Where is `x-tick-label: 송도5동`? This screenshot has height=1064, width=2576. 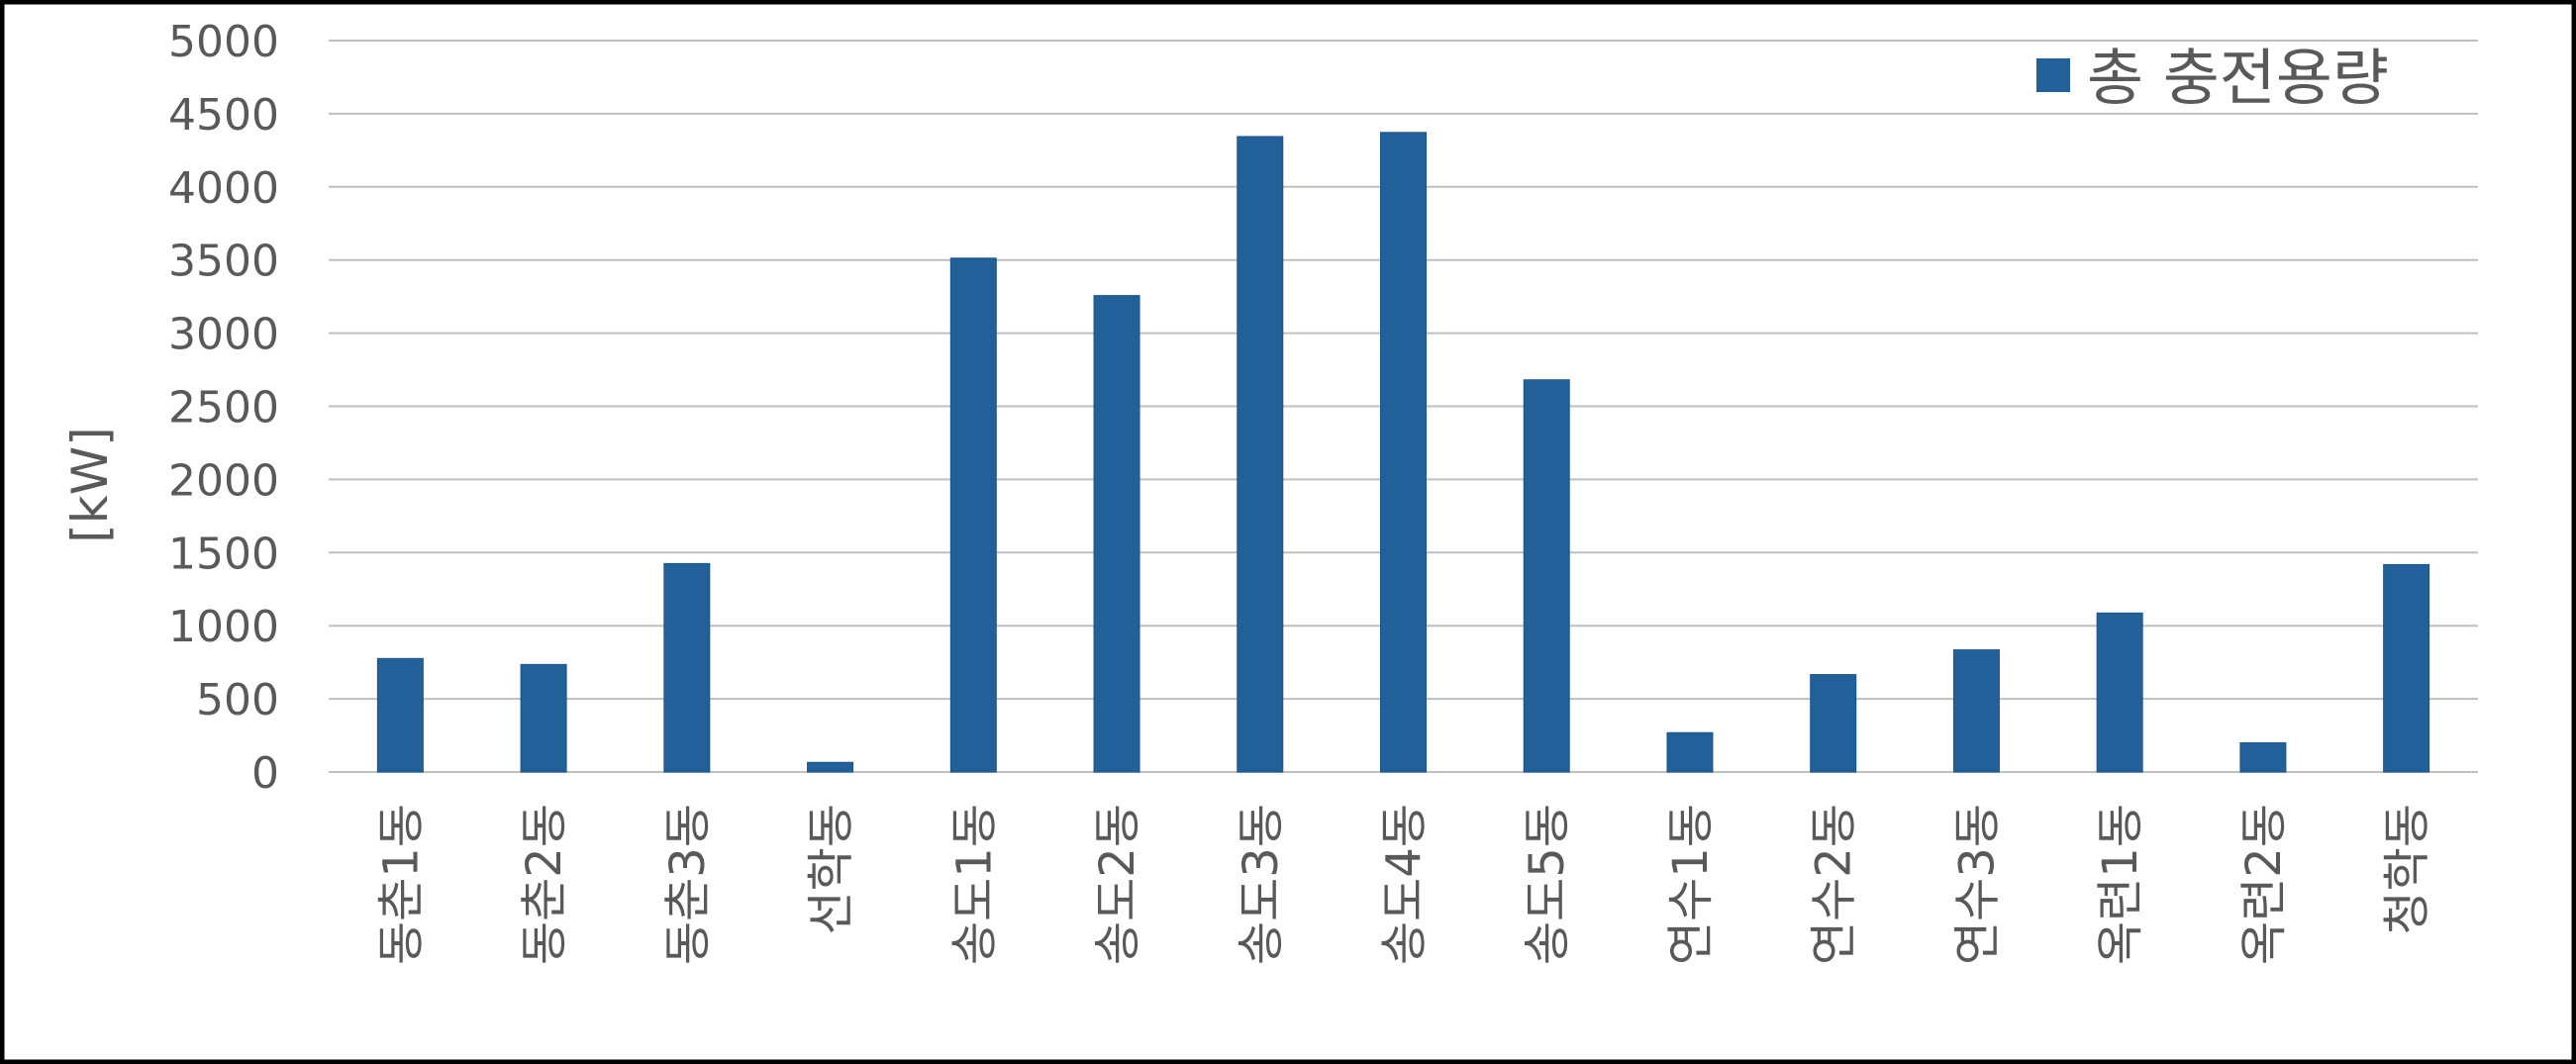
x-tick-label: 송도5동 is located at coordinates (1547, 885).